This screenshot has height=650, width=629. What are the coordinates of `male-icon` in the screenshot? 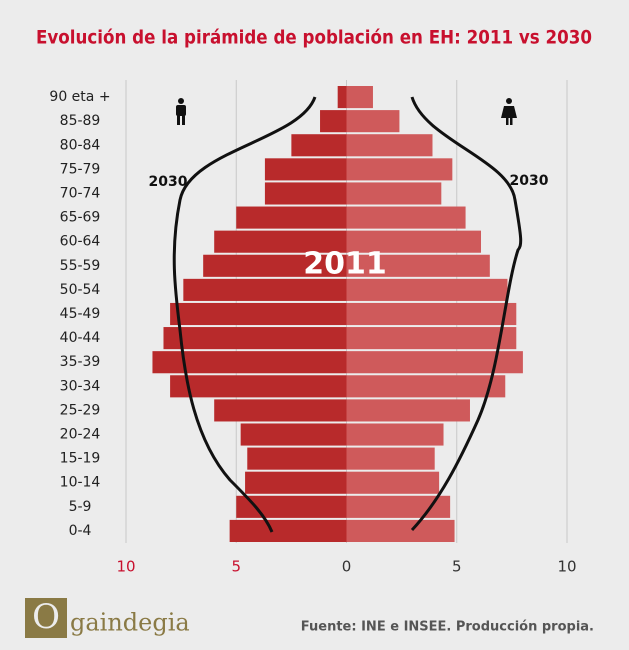 It's located at (181, 111).